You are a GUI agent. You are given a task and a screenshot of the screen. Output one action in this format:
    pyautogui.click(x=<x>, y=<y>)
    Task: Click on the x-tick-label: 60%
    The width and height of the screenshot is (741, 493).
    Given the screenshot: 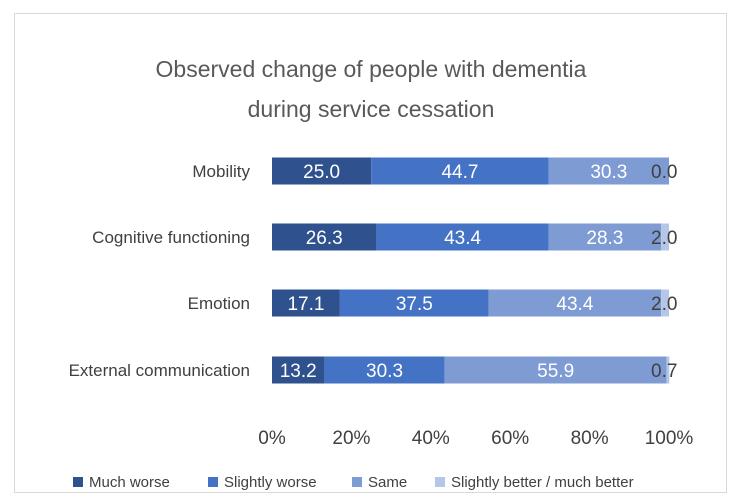 What is the action you would take?
    pyautogui.click(x=510, y=438)
    